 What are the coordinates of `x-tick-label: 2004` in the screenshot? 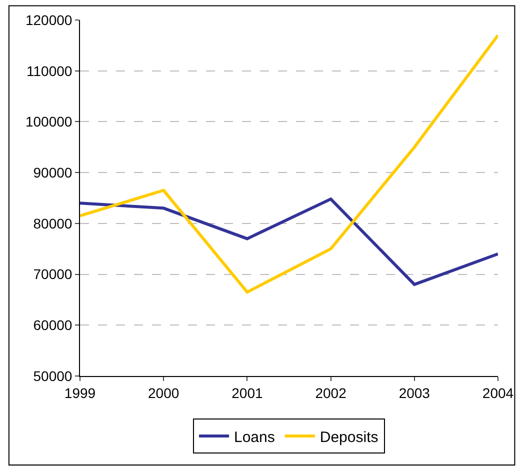 It's located at (498, 392).